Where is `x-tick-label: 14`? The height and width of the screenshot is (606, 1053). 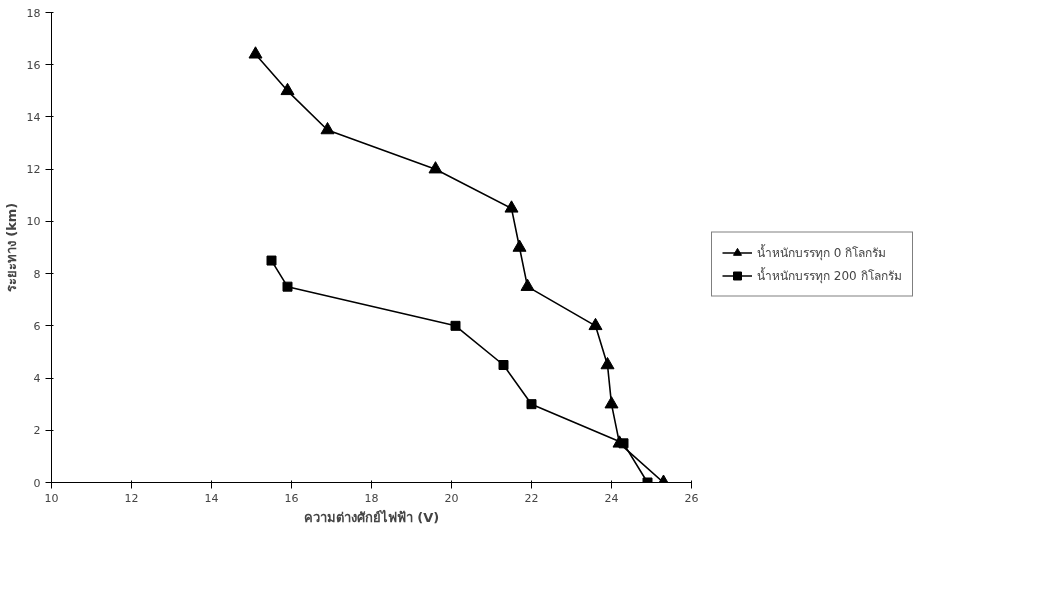
x-tick-label: 14 is located at coordinates (211, 498).